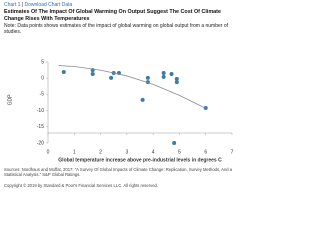  Describe the element at coordinates (48, 152) in the screenshot. I see `x-tick-label: 0` at that location.